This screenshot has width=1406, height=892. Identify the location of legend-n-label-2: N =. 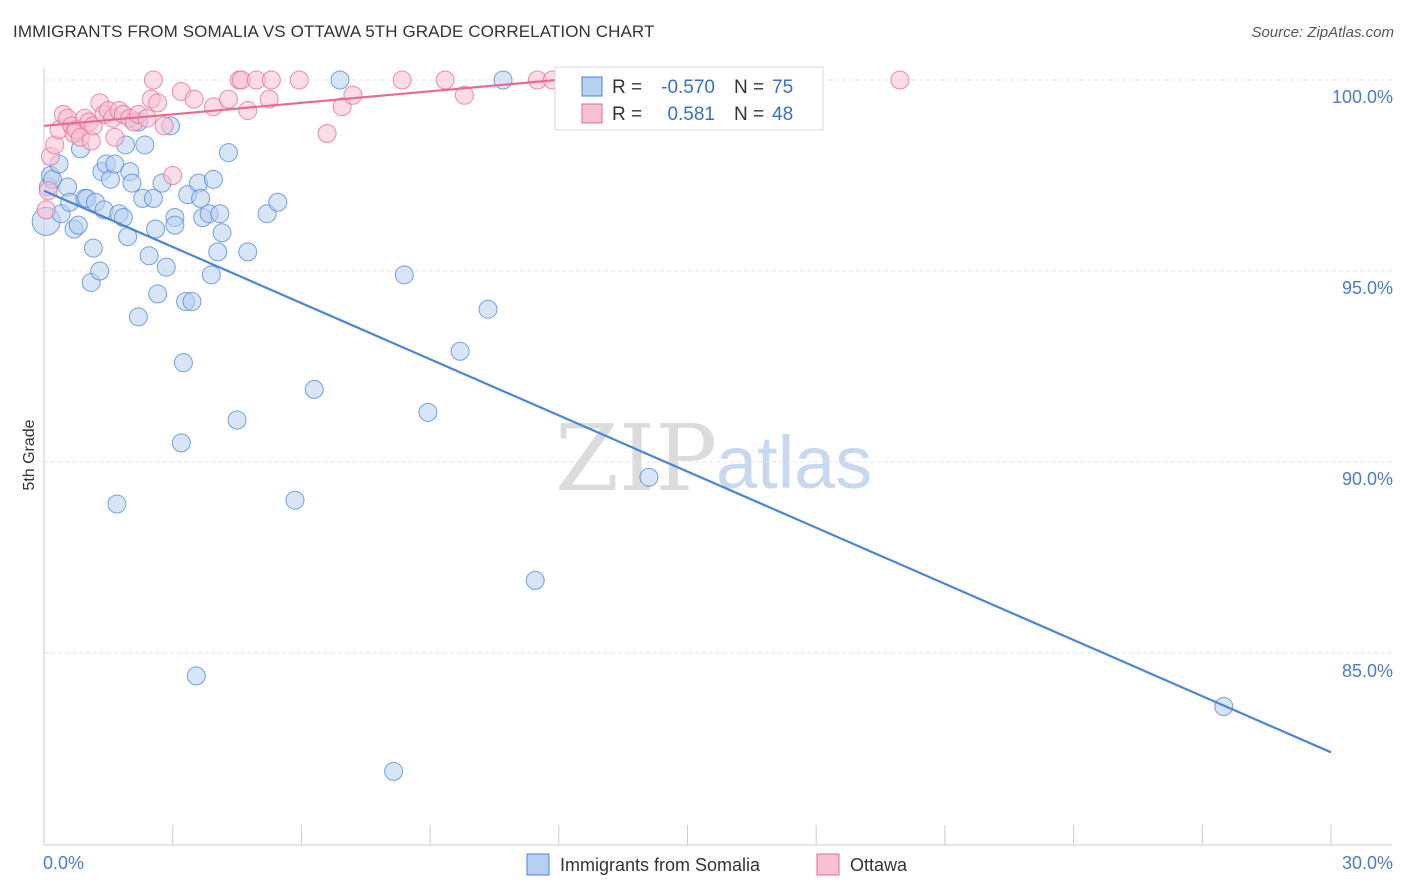
(749, 114).